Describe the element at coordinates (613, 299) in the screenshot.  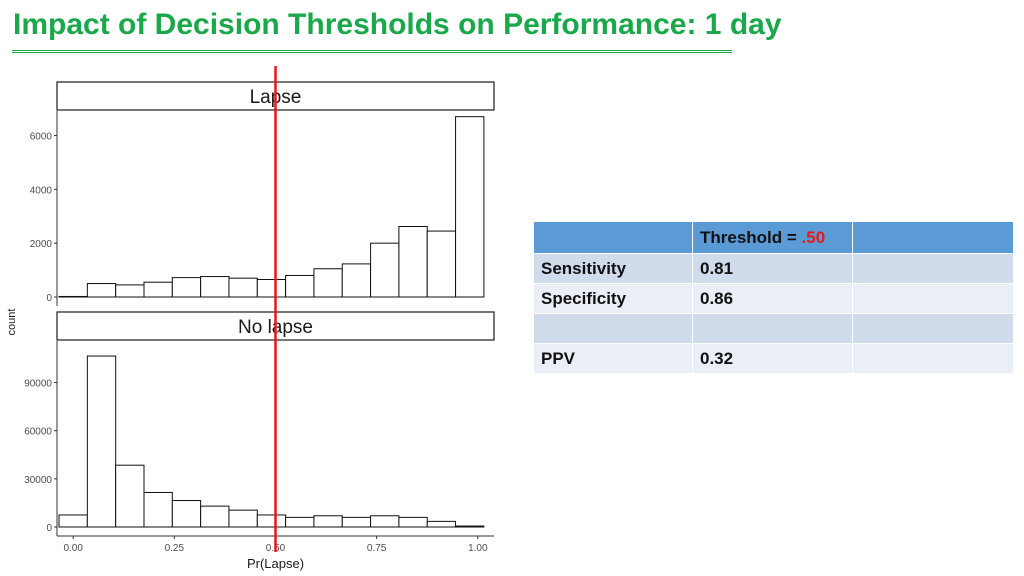
I see `metric-name-specificity: Specificity` at that location.